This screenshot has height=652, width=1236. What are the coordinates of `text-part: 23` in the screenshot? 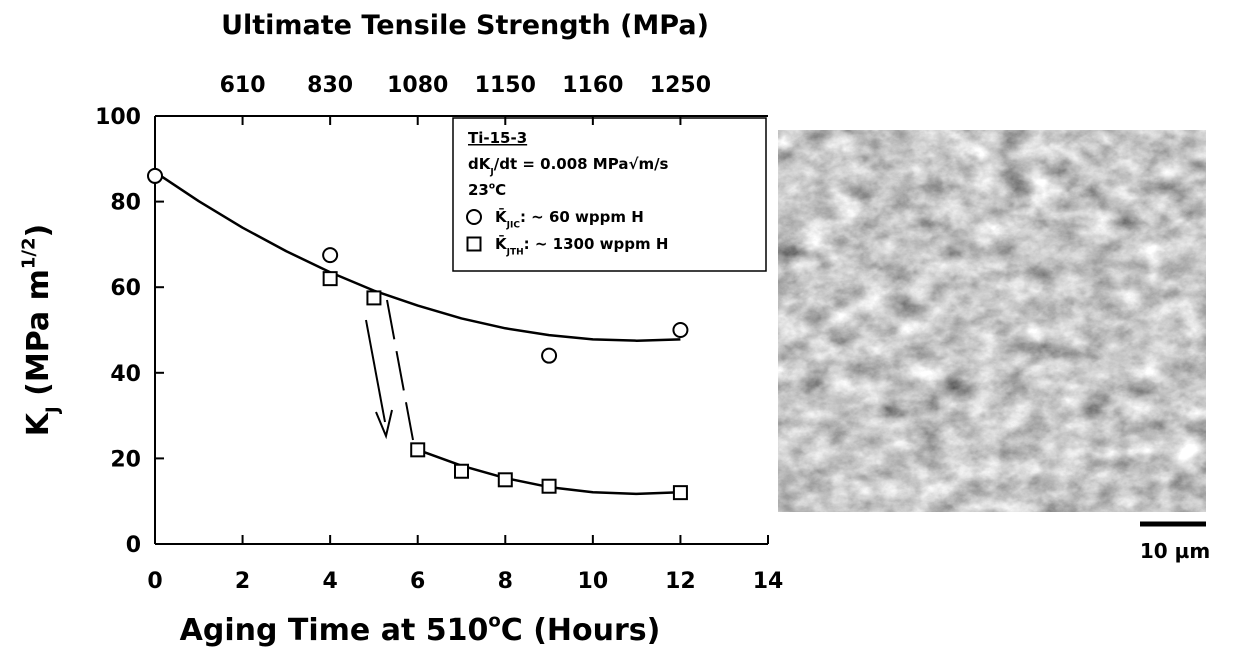 It's located at (478, 190).